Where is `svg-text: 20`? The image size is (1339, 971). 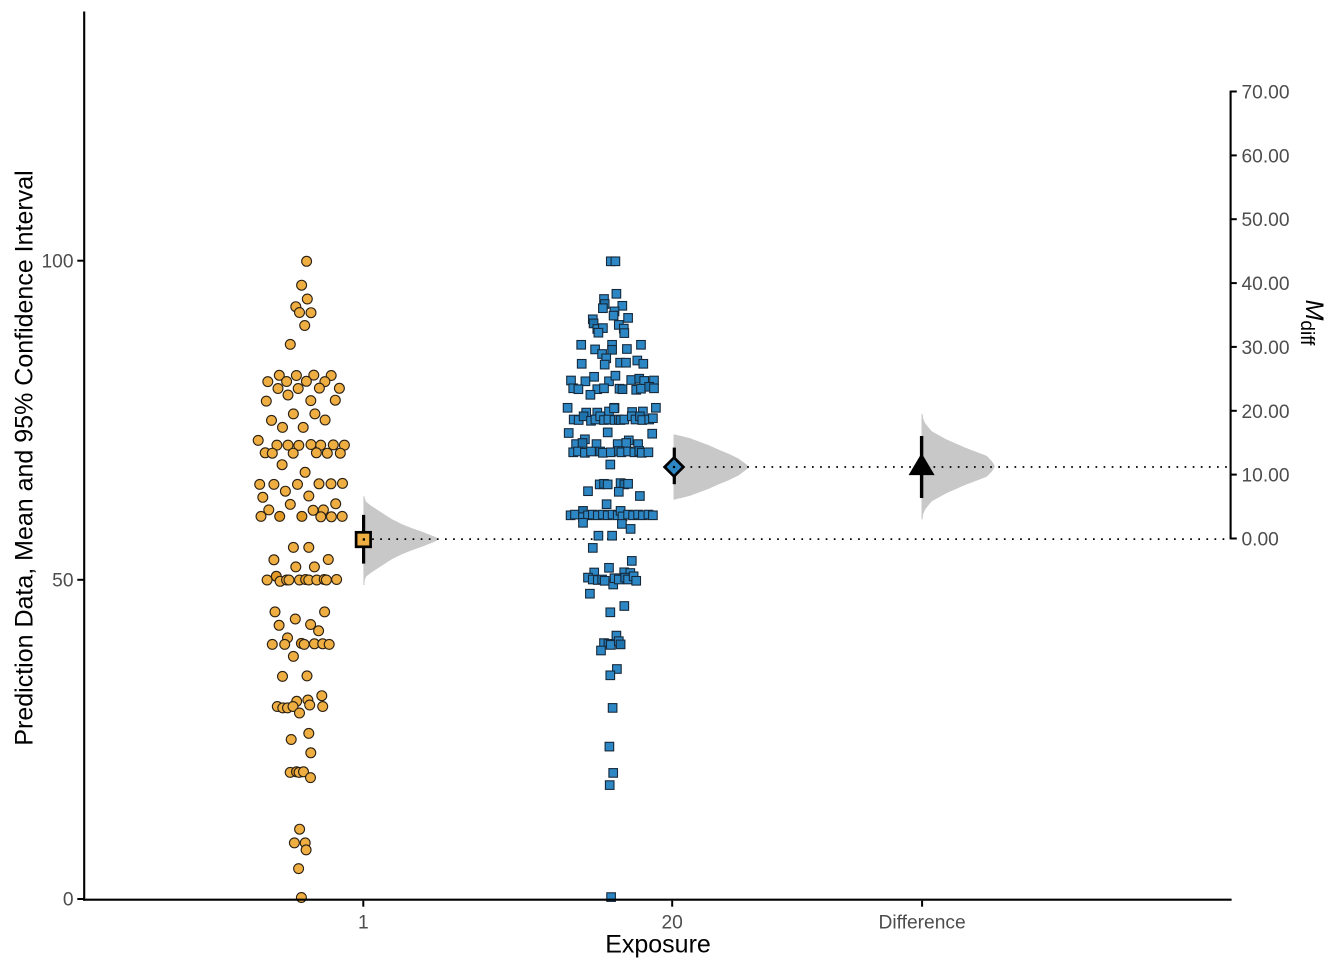 svg-text: 20 is located at coordinates (672, 923).